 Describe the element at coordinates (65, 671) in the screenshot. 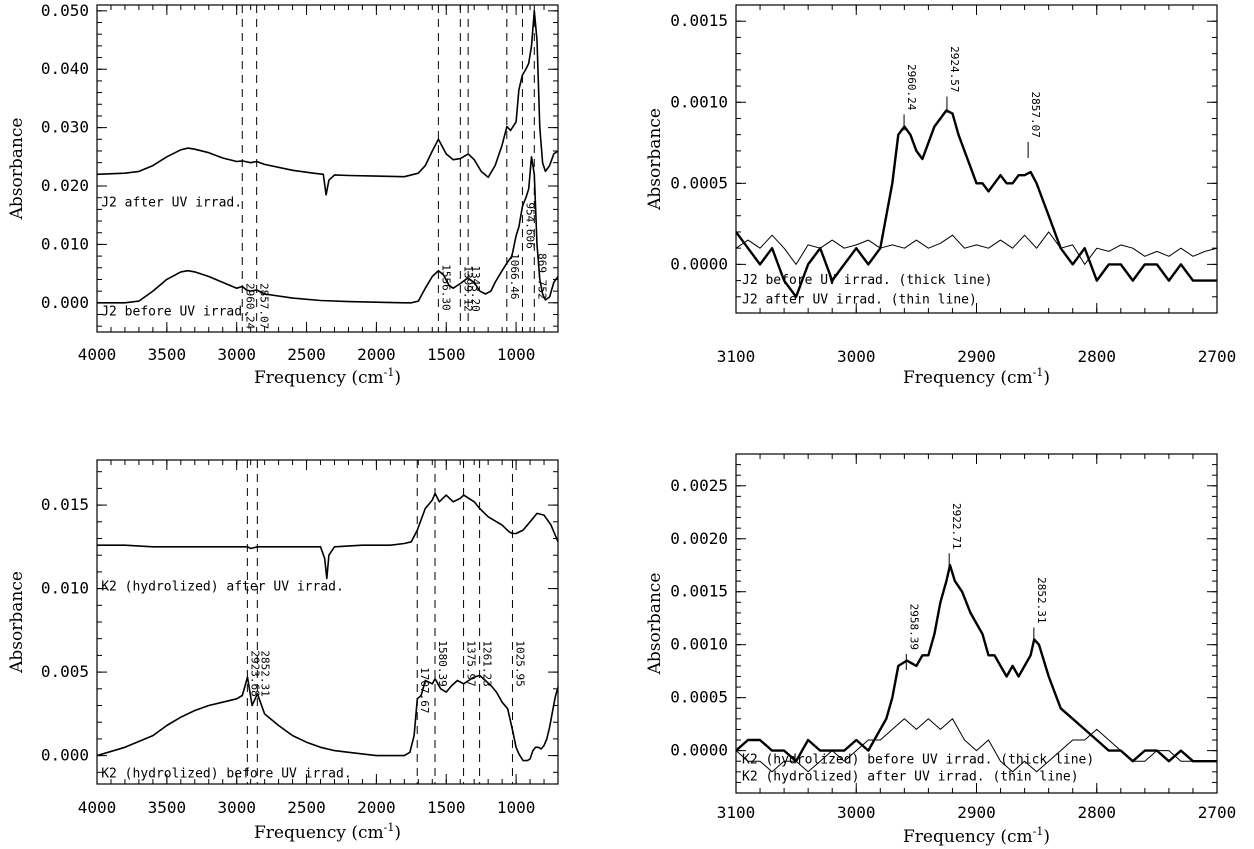

I see `y-tick-label: 0.005` at that location.